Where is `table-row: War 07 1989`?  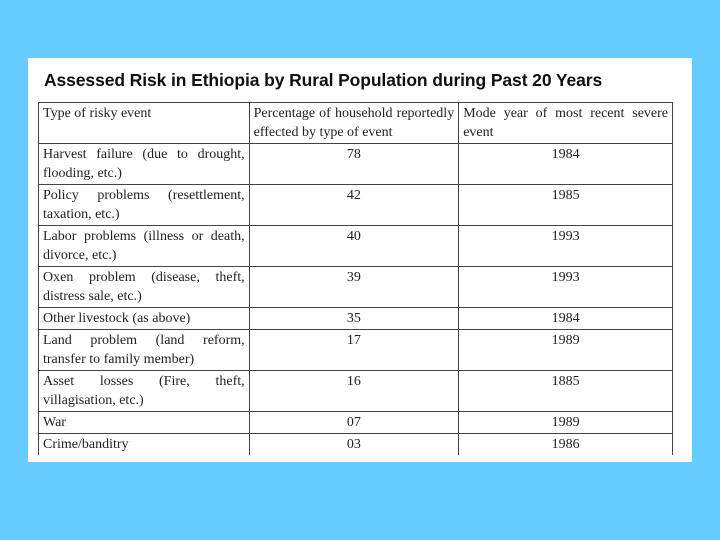
table-row: War 07 1989 is located at coordinates (355, 422).